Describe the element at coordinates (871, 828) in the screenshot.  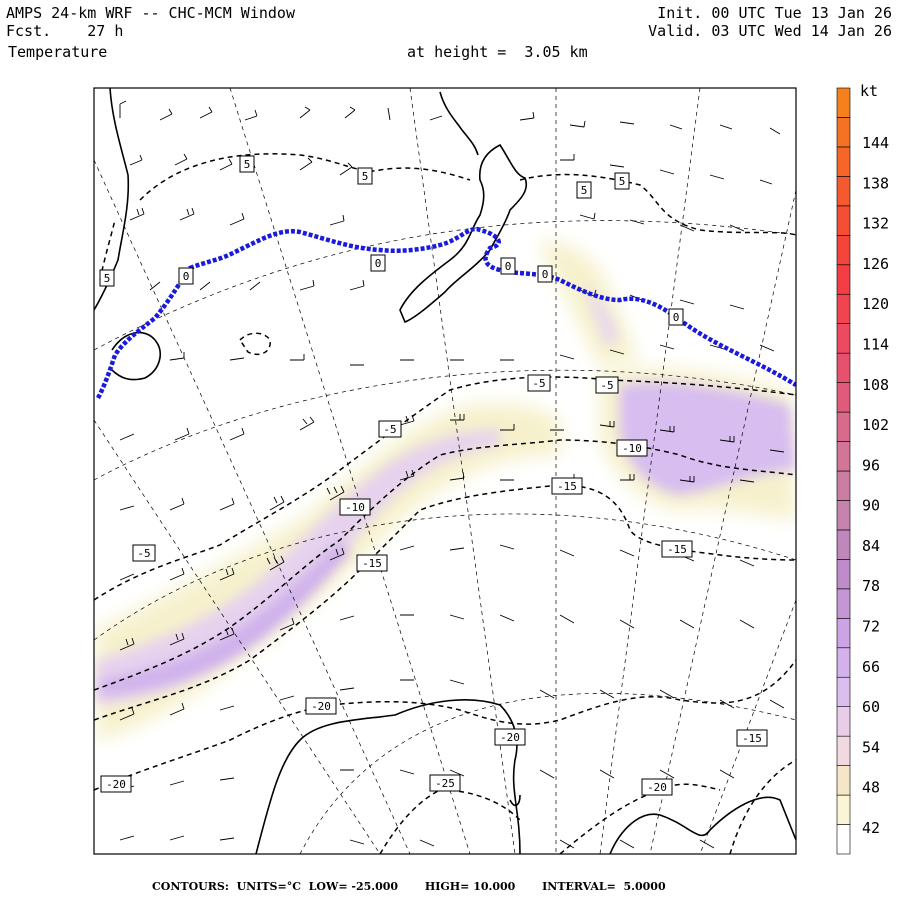
I see `colorbar-tick-label: 42` at that location.